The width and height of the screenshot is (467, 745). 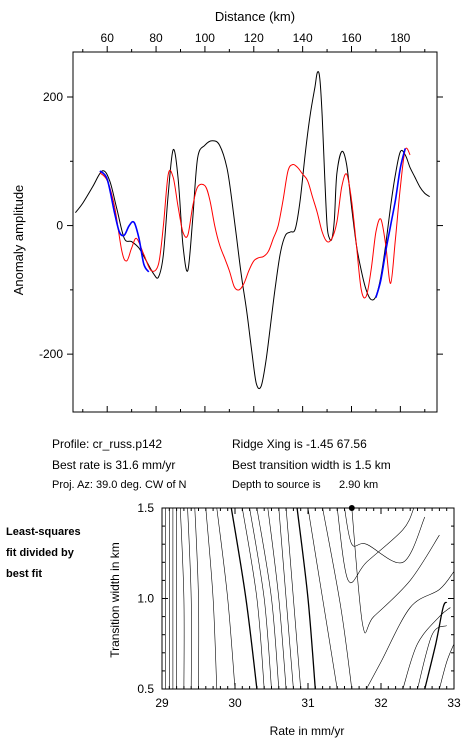 What do you see at coordinates (51, 354) in the screenshot?
I see `top-y-tick-label: -200` at bounding box center [51, 354].